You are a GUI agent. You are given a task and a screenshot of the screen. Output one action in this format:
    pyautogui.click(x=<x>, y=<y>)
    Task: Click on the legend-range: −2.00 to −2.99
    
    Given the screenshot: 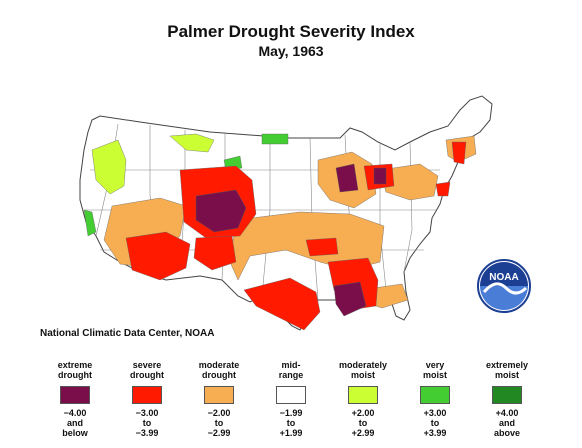 What is the action you would take?
    pyautogui.click(x=219, y=423)
    